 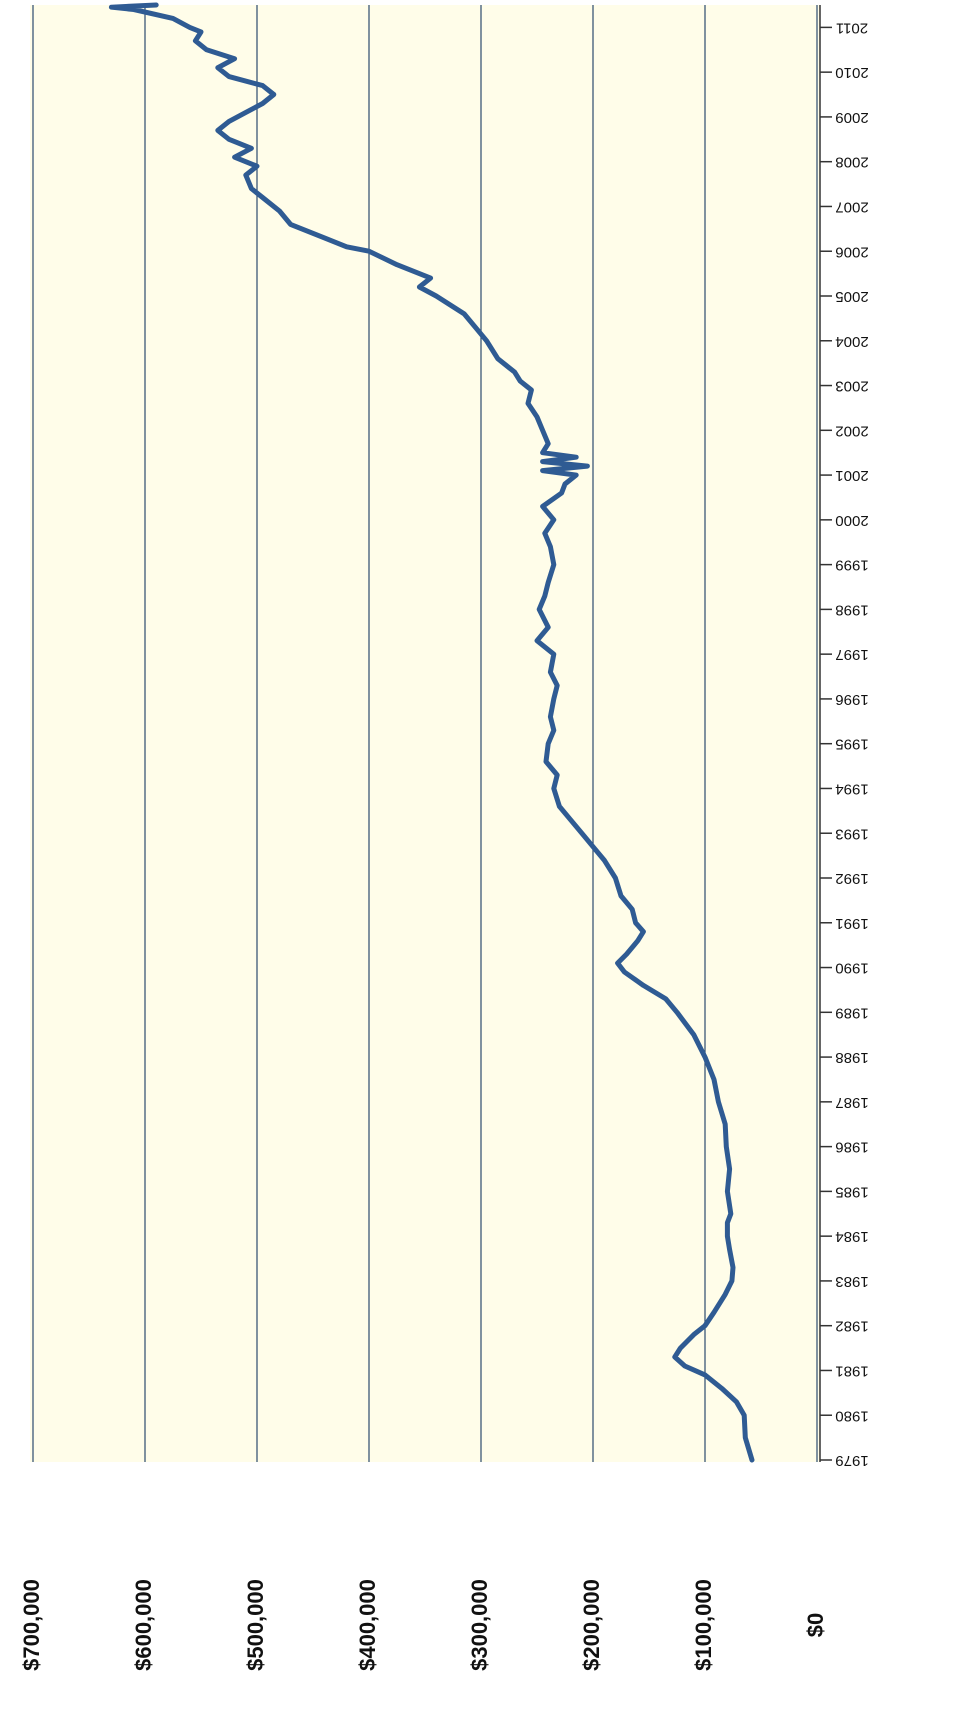 I want to click on x-tick-label: 1981, so click(x=851, y=1370).